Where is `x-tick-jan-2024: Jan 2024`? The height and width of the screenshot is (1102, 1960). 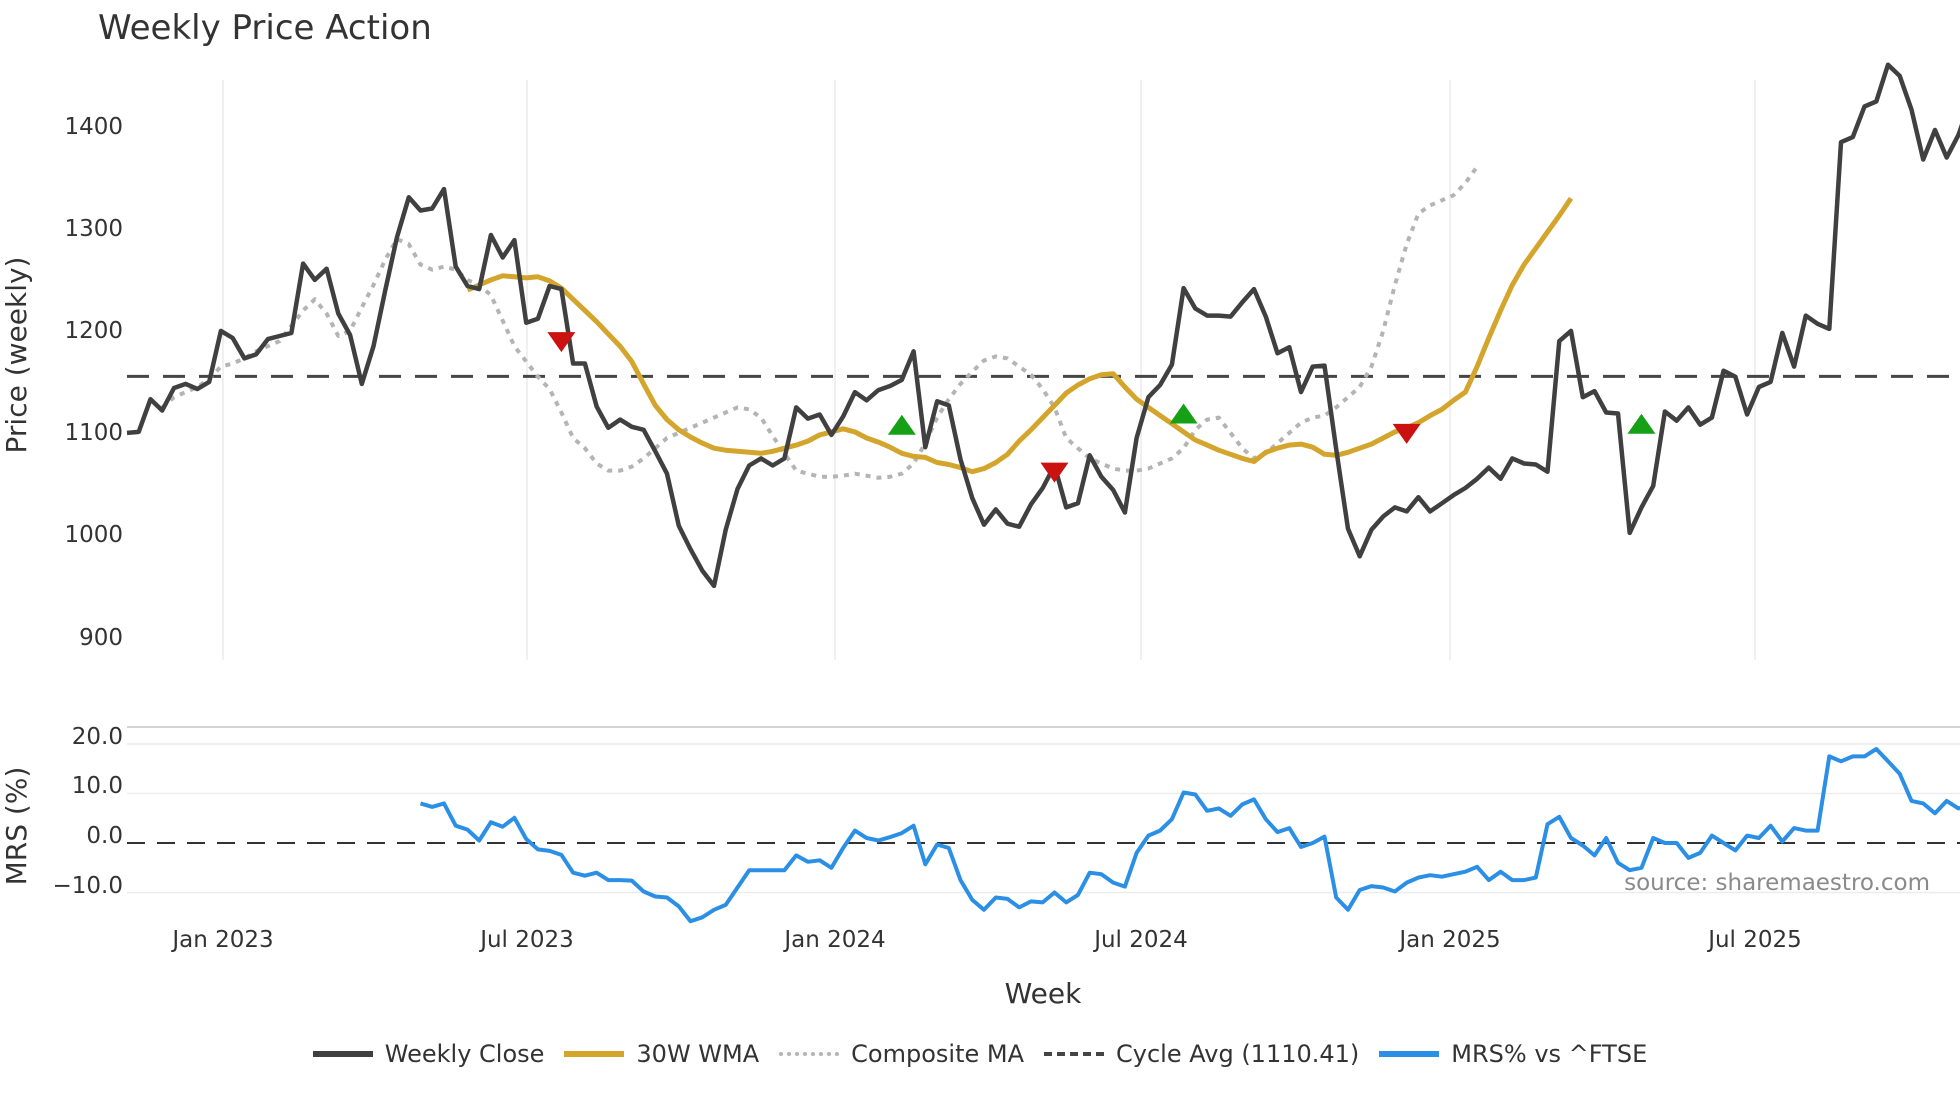
x-tick-jan-2024: Jan 2024 is located at coordinates (833, 940).